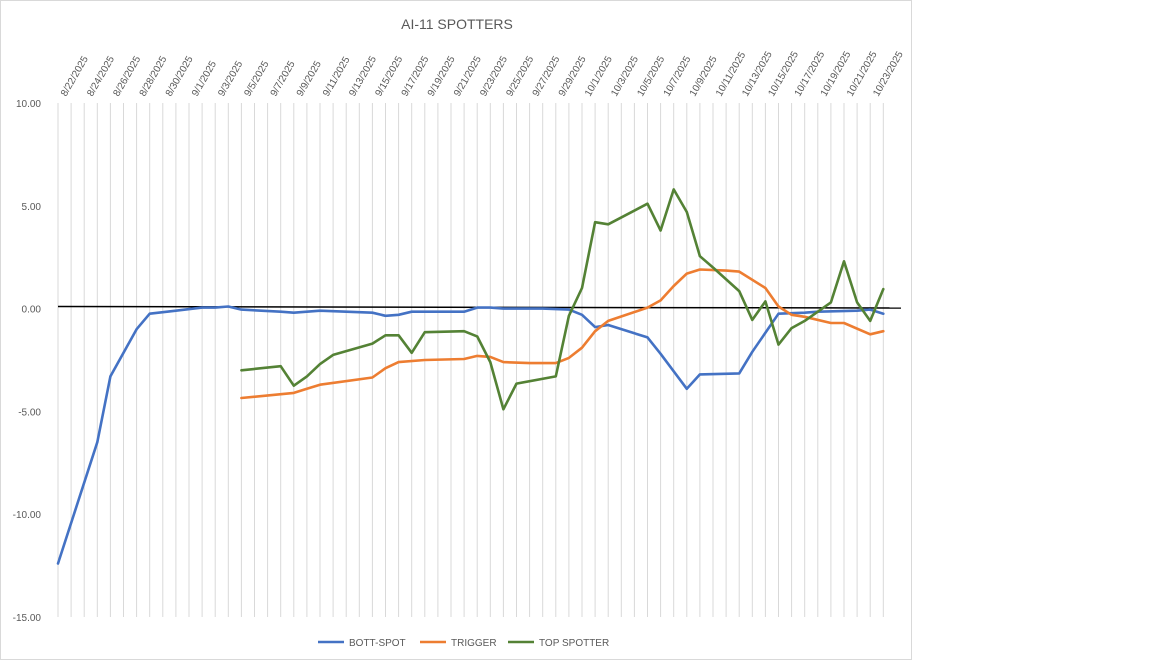 The height and width of the screenshot is (662, 1152). I want to click on y-tick-label: 10.00, so click(28, 104).